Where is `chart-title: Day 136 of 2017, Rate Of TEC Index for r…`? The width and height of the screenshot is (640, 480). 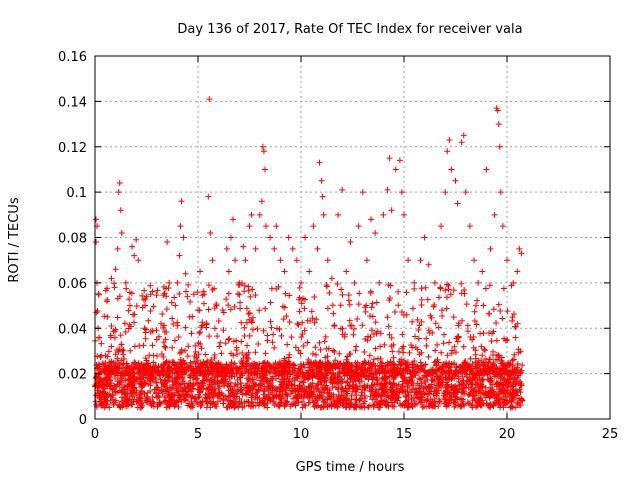 chart-title: Day 136 of 2017, Rate Of TEC Index for r… is located at coordinates (349, 29).